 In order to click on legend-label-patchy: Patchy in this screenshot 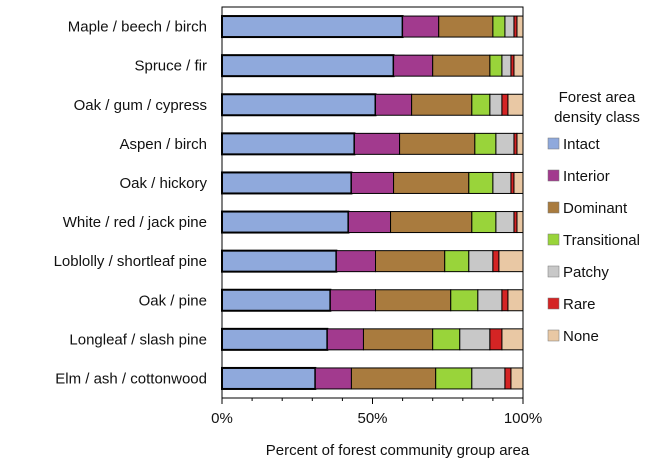, I will do `click(586, 272)`.